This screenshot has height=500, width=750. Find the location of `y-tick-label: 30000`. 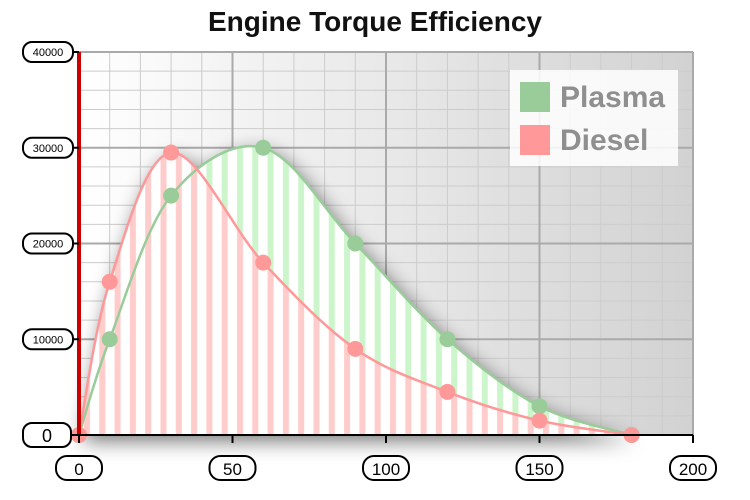

y-tick-label: 30000 is located at coordinates (48, 149).